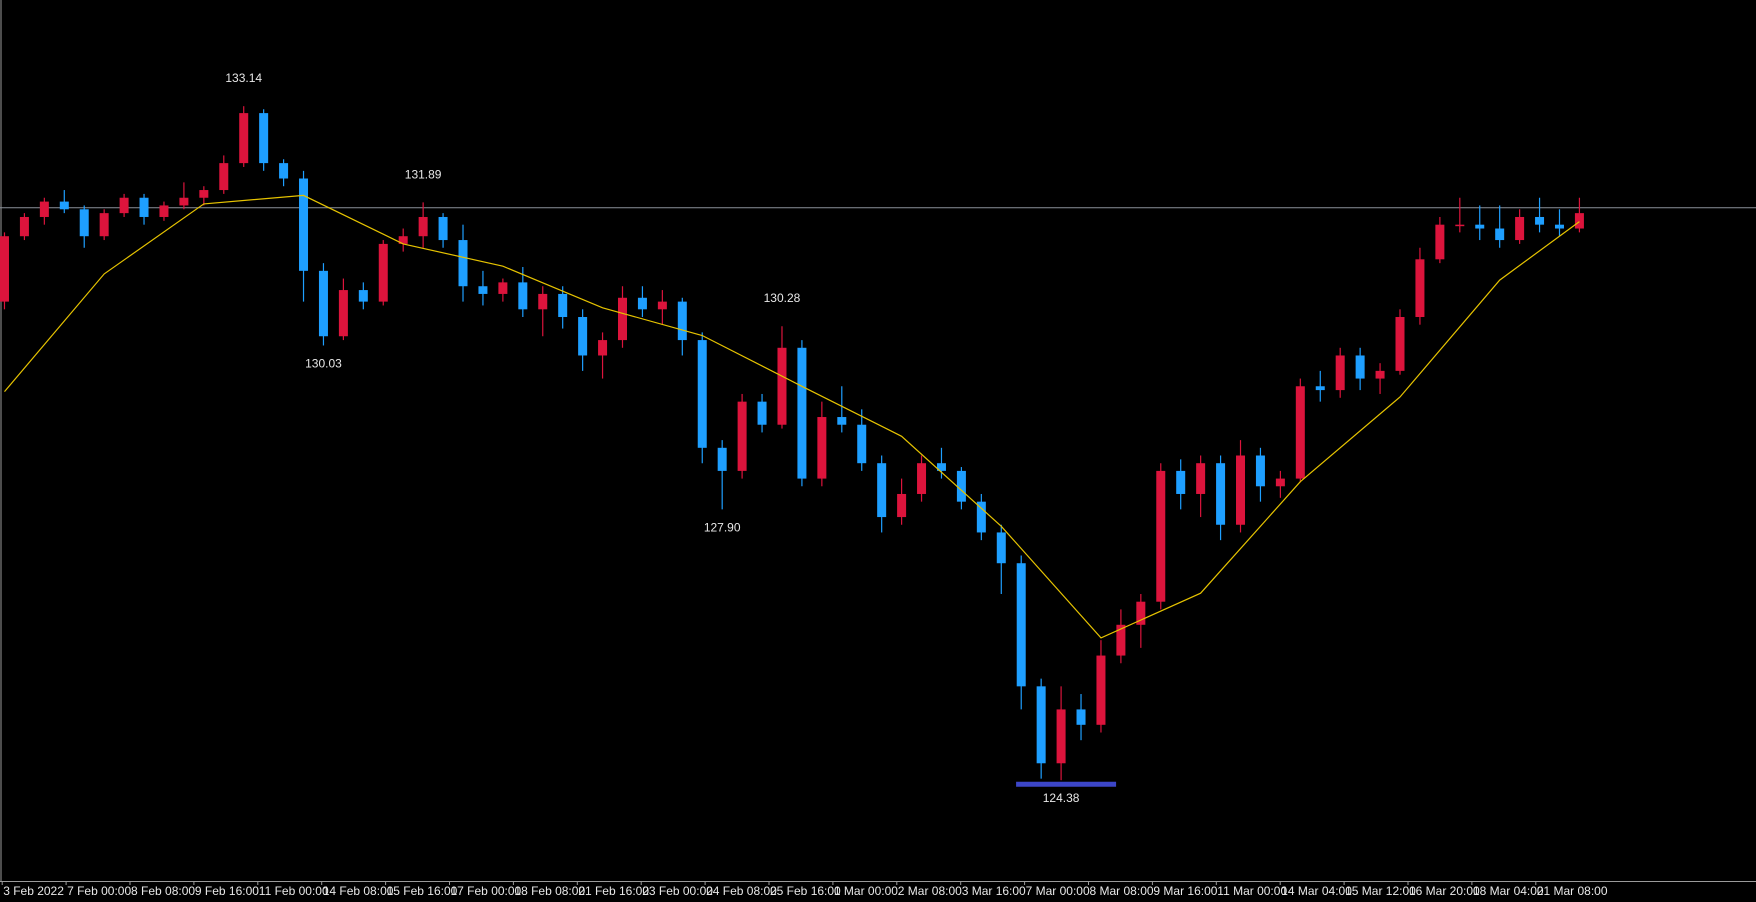 The height and width of the screenshot is (902, 1756). Describe the element at coordinates (549, 891) in the screenshot. I see `x-tick-label: 18 Feb 08:00` at that location.